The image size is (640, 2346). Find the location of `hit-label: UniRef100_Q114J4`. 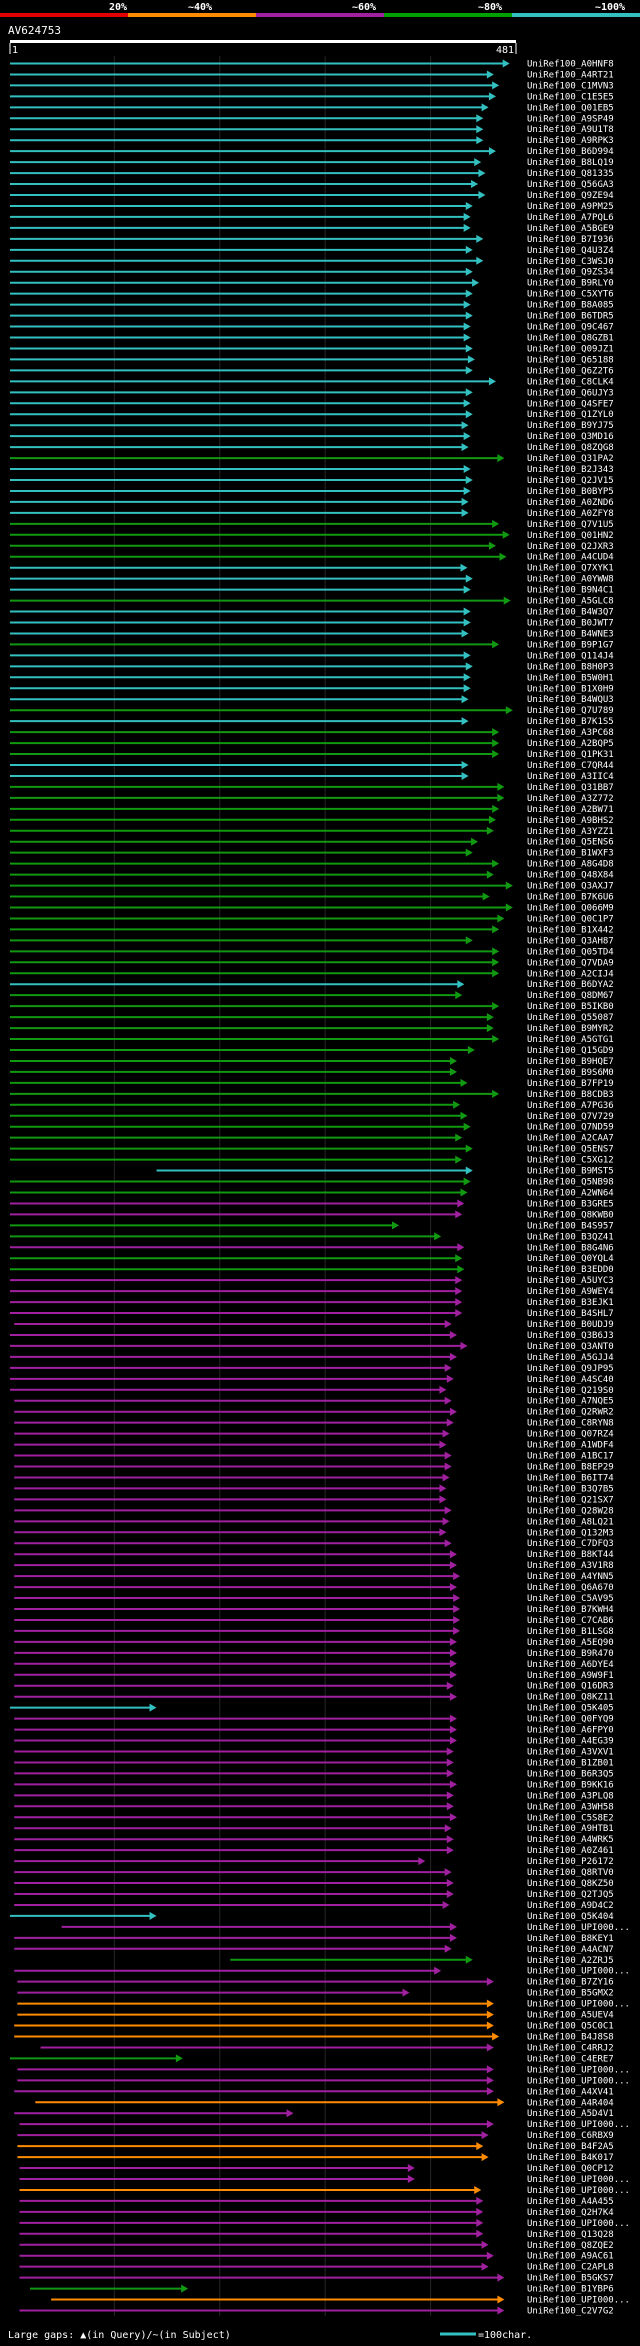

hit-label: UniRef100_Q114J4 is located at coordinates (570, 656).